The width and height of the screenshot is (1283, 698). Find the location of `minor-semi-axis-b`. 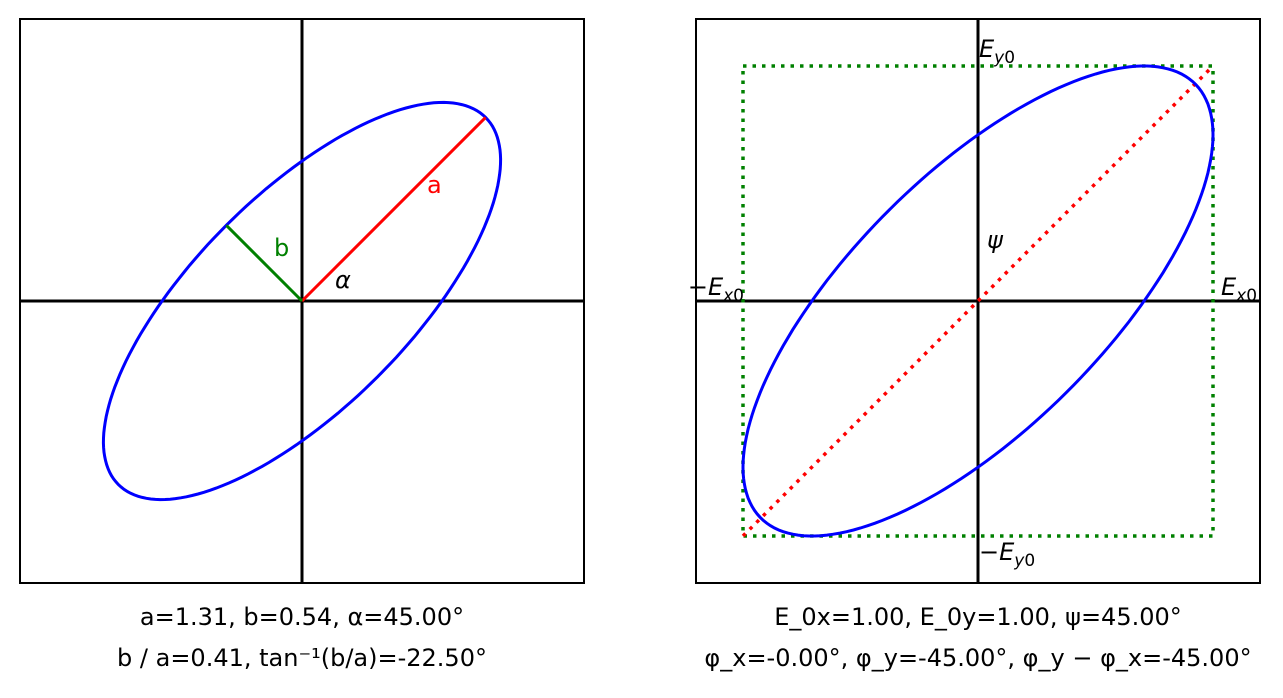

minor-semi-axis-b is located at coordinates (264, 263).